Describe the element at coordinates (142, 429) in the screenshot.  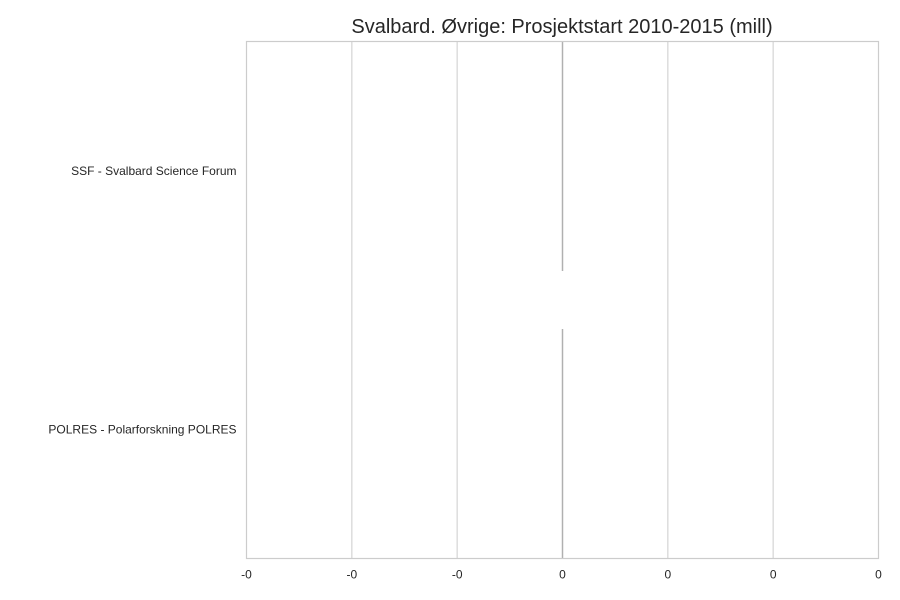
I see `category-label: POLRES - Polarforskning POLRES` at that location.